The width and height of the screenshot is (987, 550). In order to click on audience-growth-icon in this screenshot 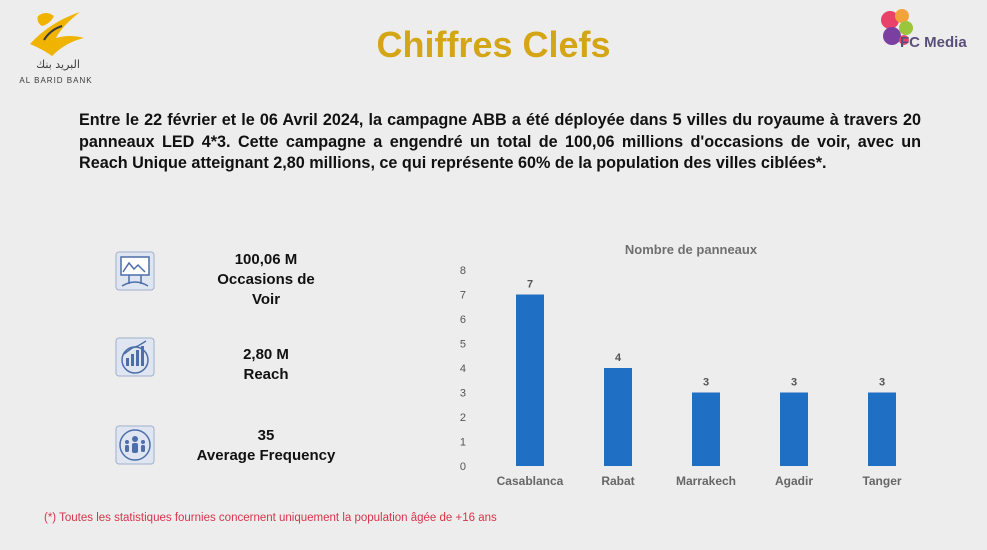, I will do `click(135, 357)`.